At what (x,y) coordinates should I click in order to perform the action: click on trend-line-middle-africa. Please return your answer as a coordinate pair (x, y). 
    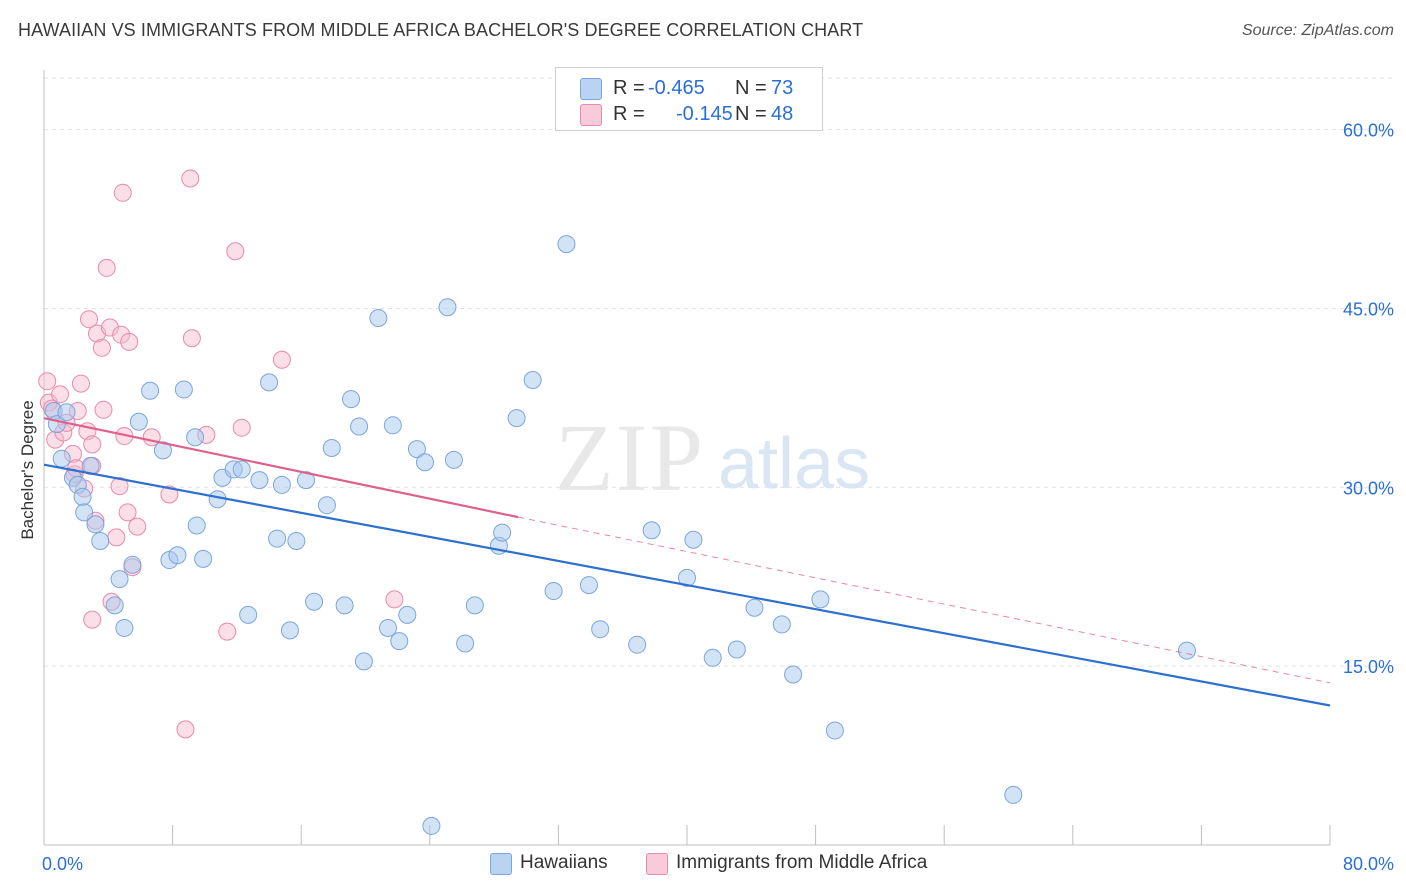
    Looking at the image, I should click on (281, 468).